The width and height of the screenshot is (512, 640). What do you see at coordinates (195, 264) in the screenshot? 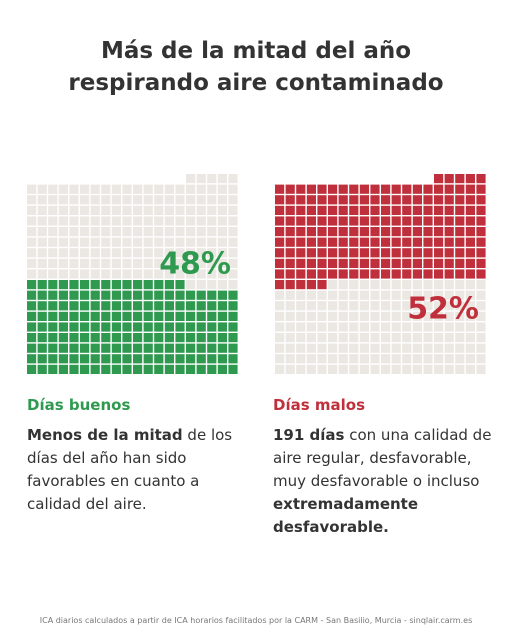
I see `value-label: 48%` at bounding box center [195, 264].